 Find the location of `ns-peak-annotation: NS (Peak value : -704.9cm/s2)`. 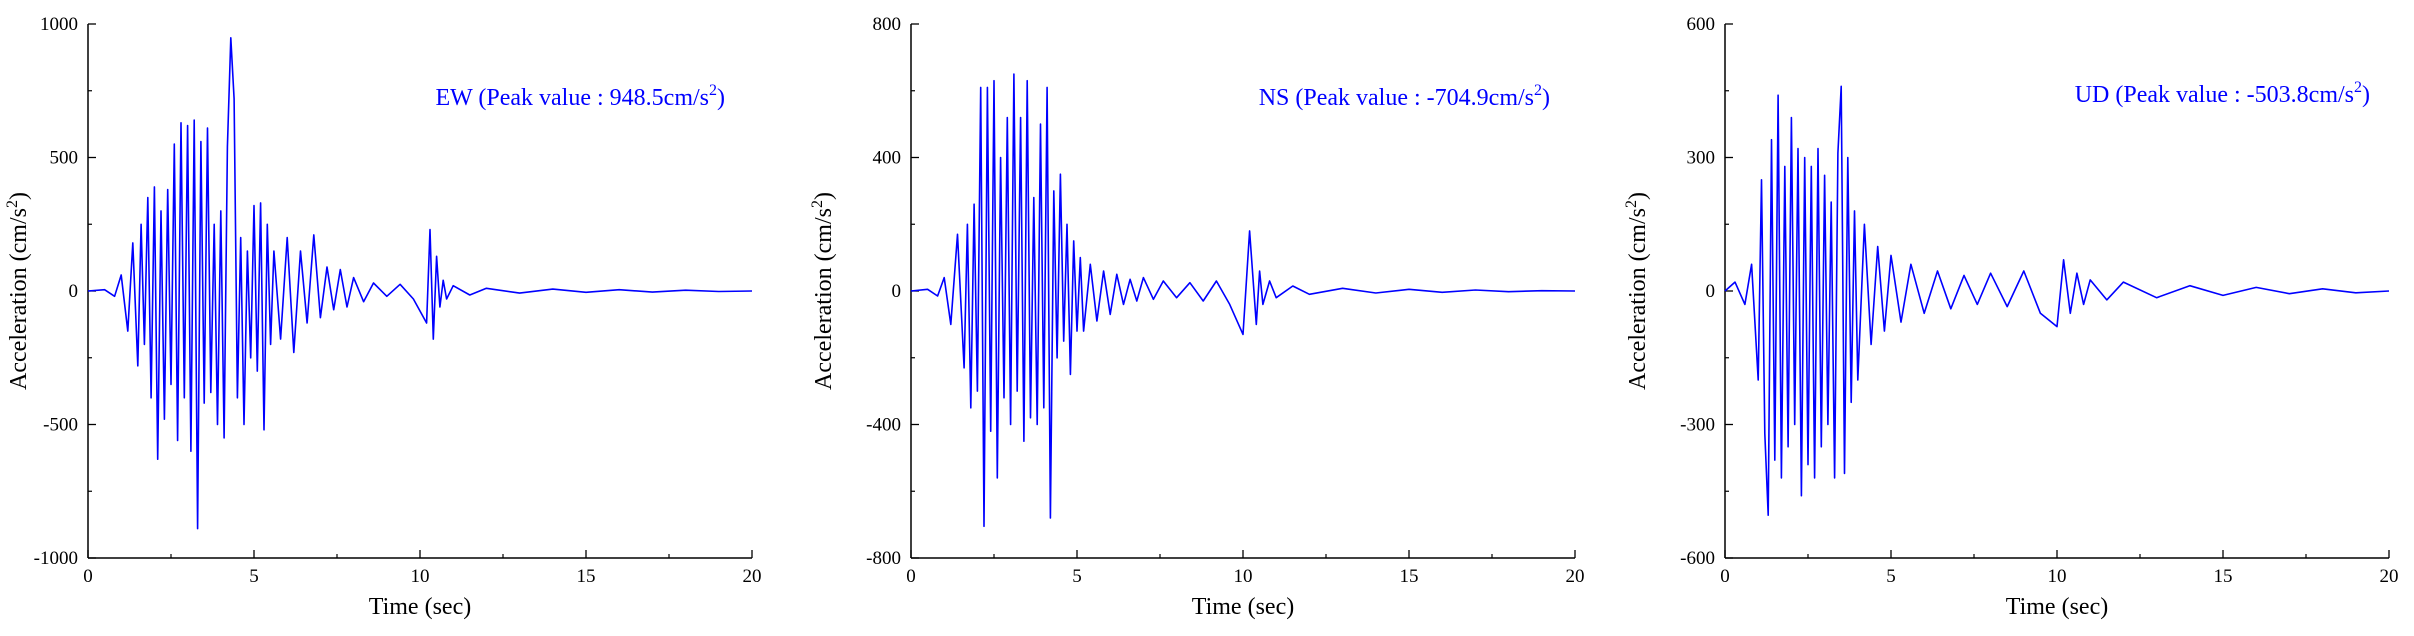

ns-peak-annotation: NS (Peak value : -704.9cm/s2) is located at coordinates (1404, 96).